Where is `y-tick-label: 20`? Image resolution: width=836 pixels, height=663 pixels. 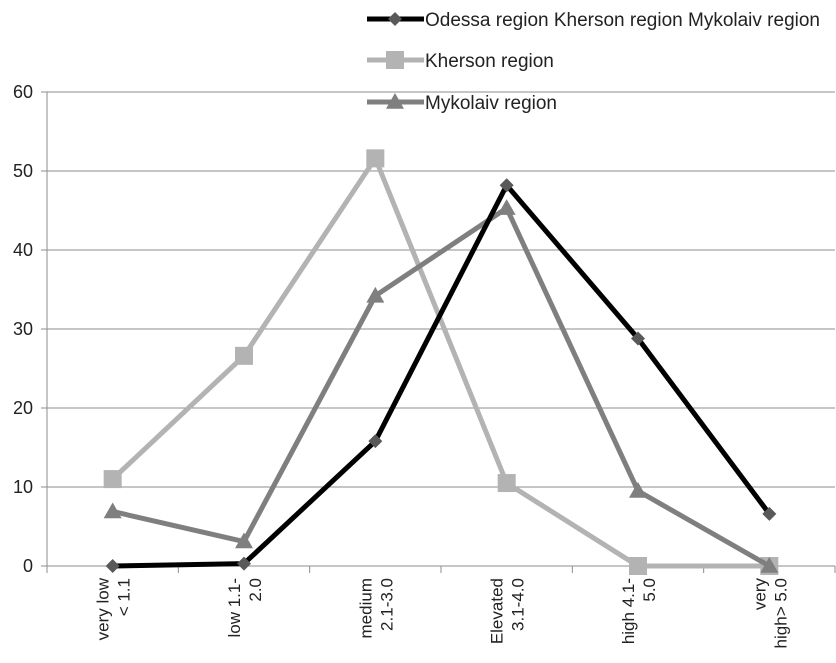 y-tick-label: 20 is located at coordinates (23, 408).